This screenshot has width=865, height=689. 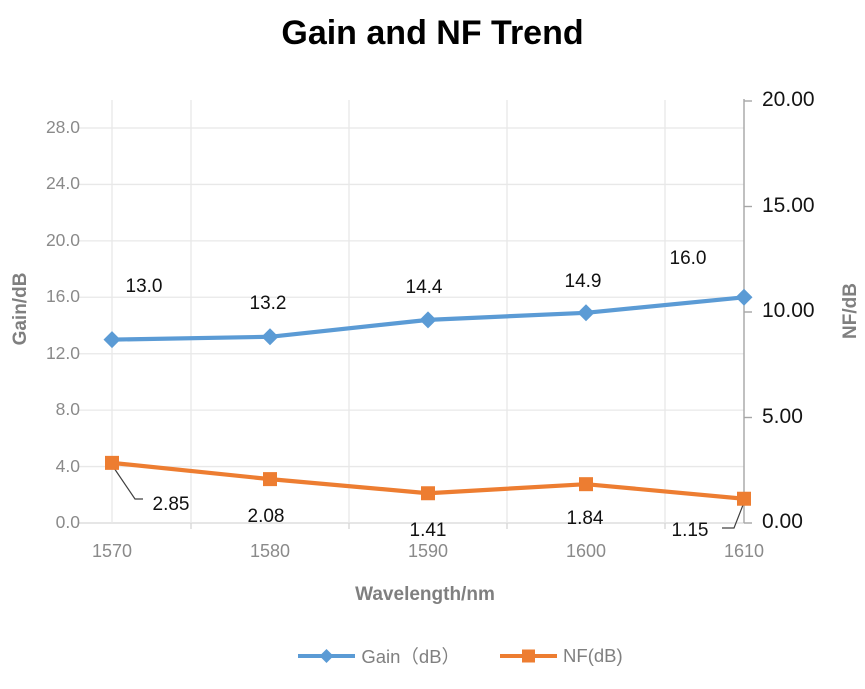 What do you see at coordinates (585, 519) in the screenshot?
I see `nf-data-label: 1.84` at bounding box center [585, 519].